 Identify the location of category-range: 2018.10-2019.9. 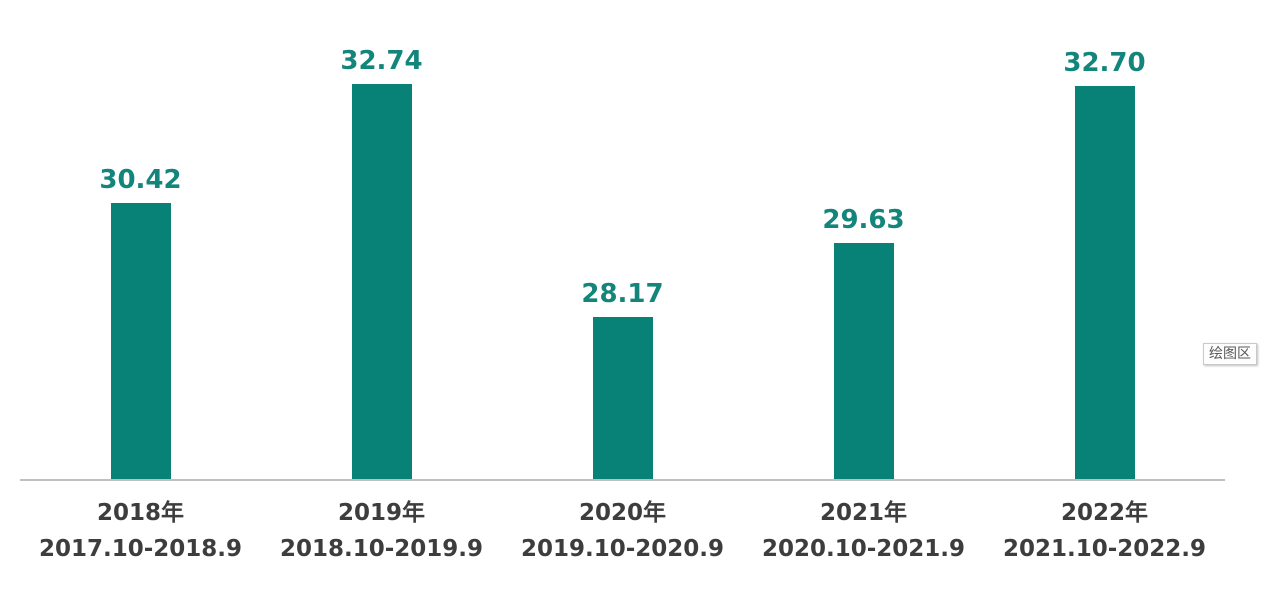
(381, 549).